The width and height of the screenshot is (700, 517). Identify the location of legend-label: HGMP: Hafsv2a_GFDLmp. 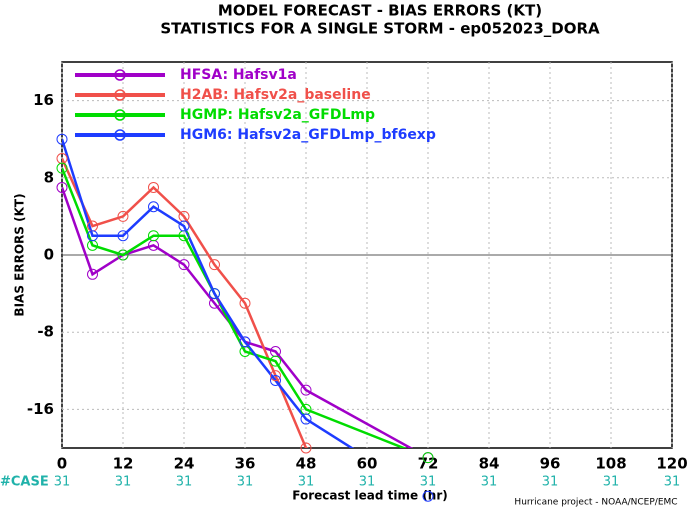
(277, 115).